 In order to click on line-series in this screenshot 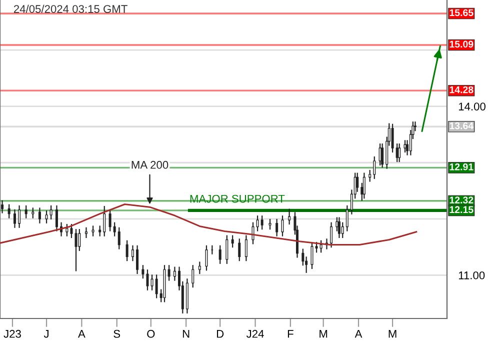, I will do `click(209, 225)`.